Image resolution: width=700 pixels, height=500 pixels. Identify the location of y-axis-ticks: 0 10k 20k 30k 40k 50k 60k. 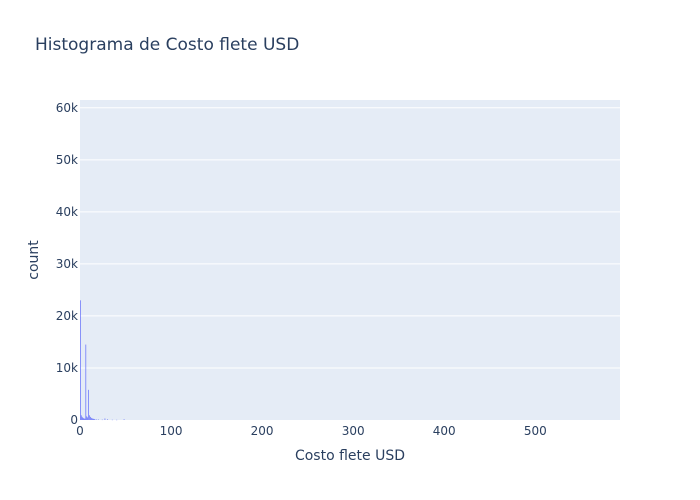
(67, 264).